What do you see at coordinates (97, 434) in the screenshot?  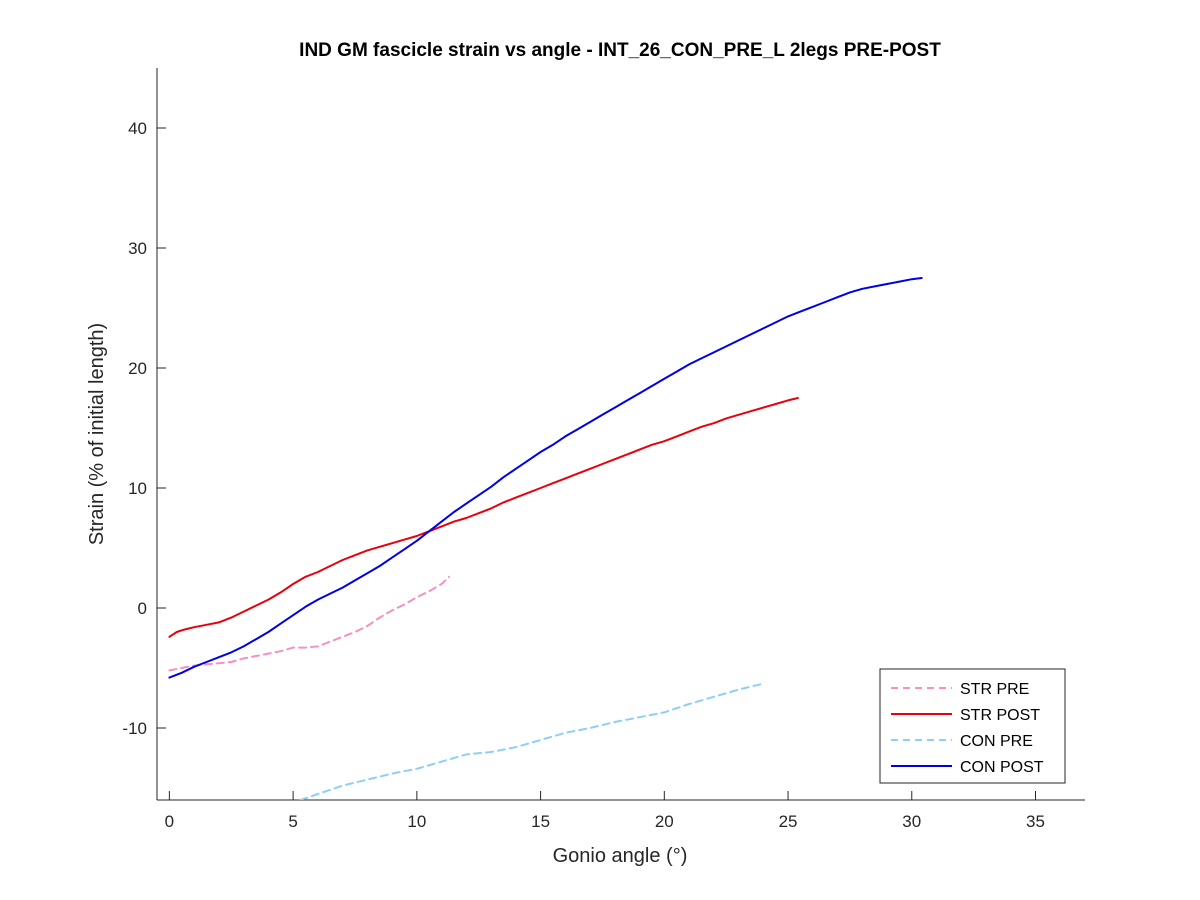 I see `y-axis-label: Strain (% of initial length)` at bounding box center [97, 434].